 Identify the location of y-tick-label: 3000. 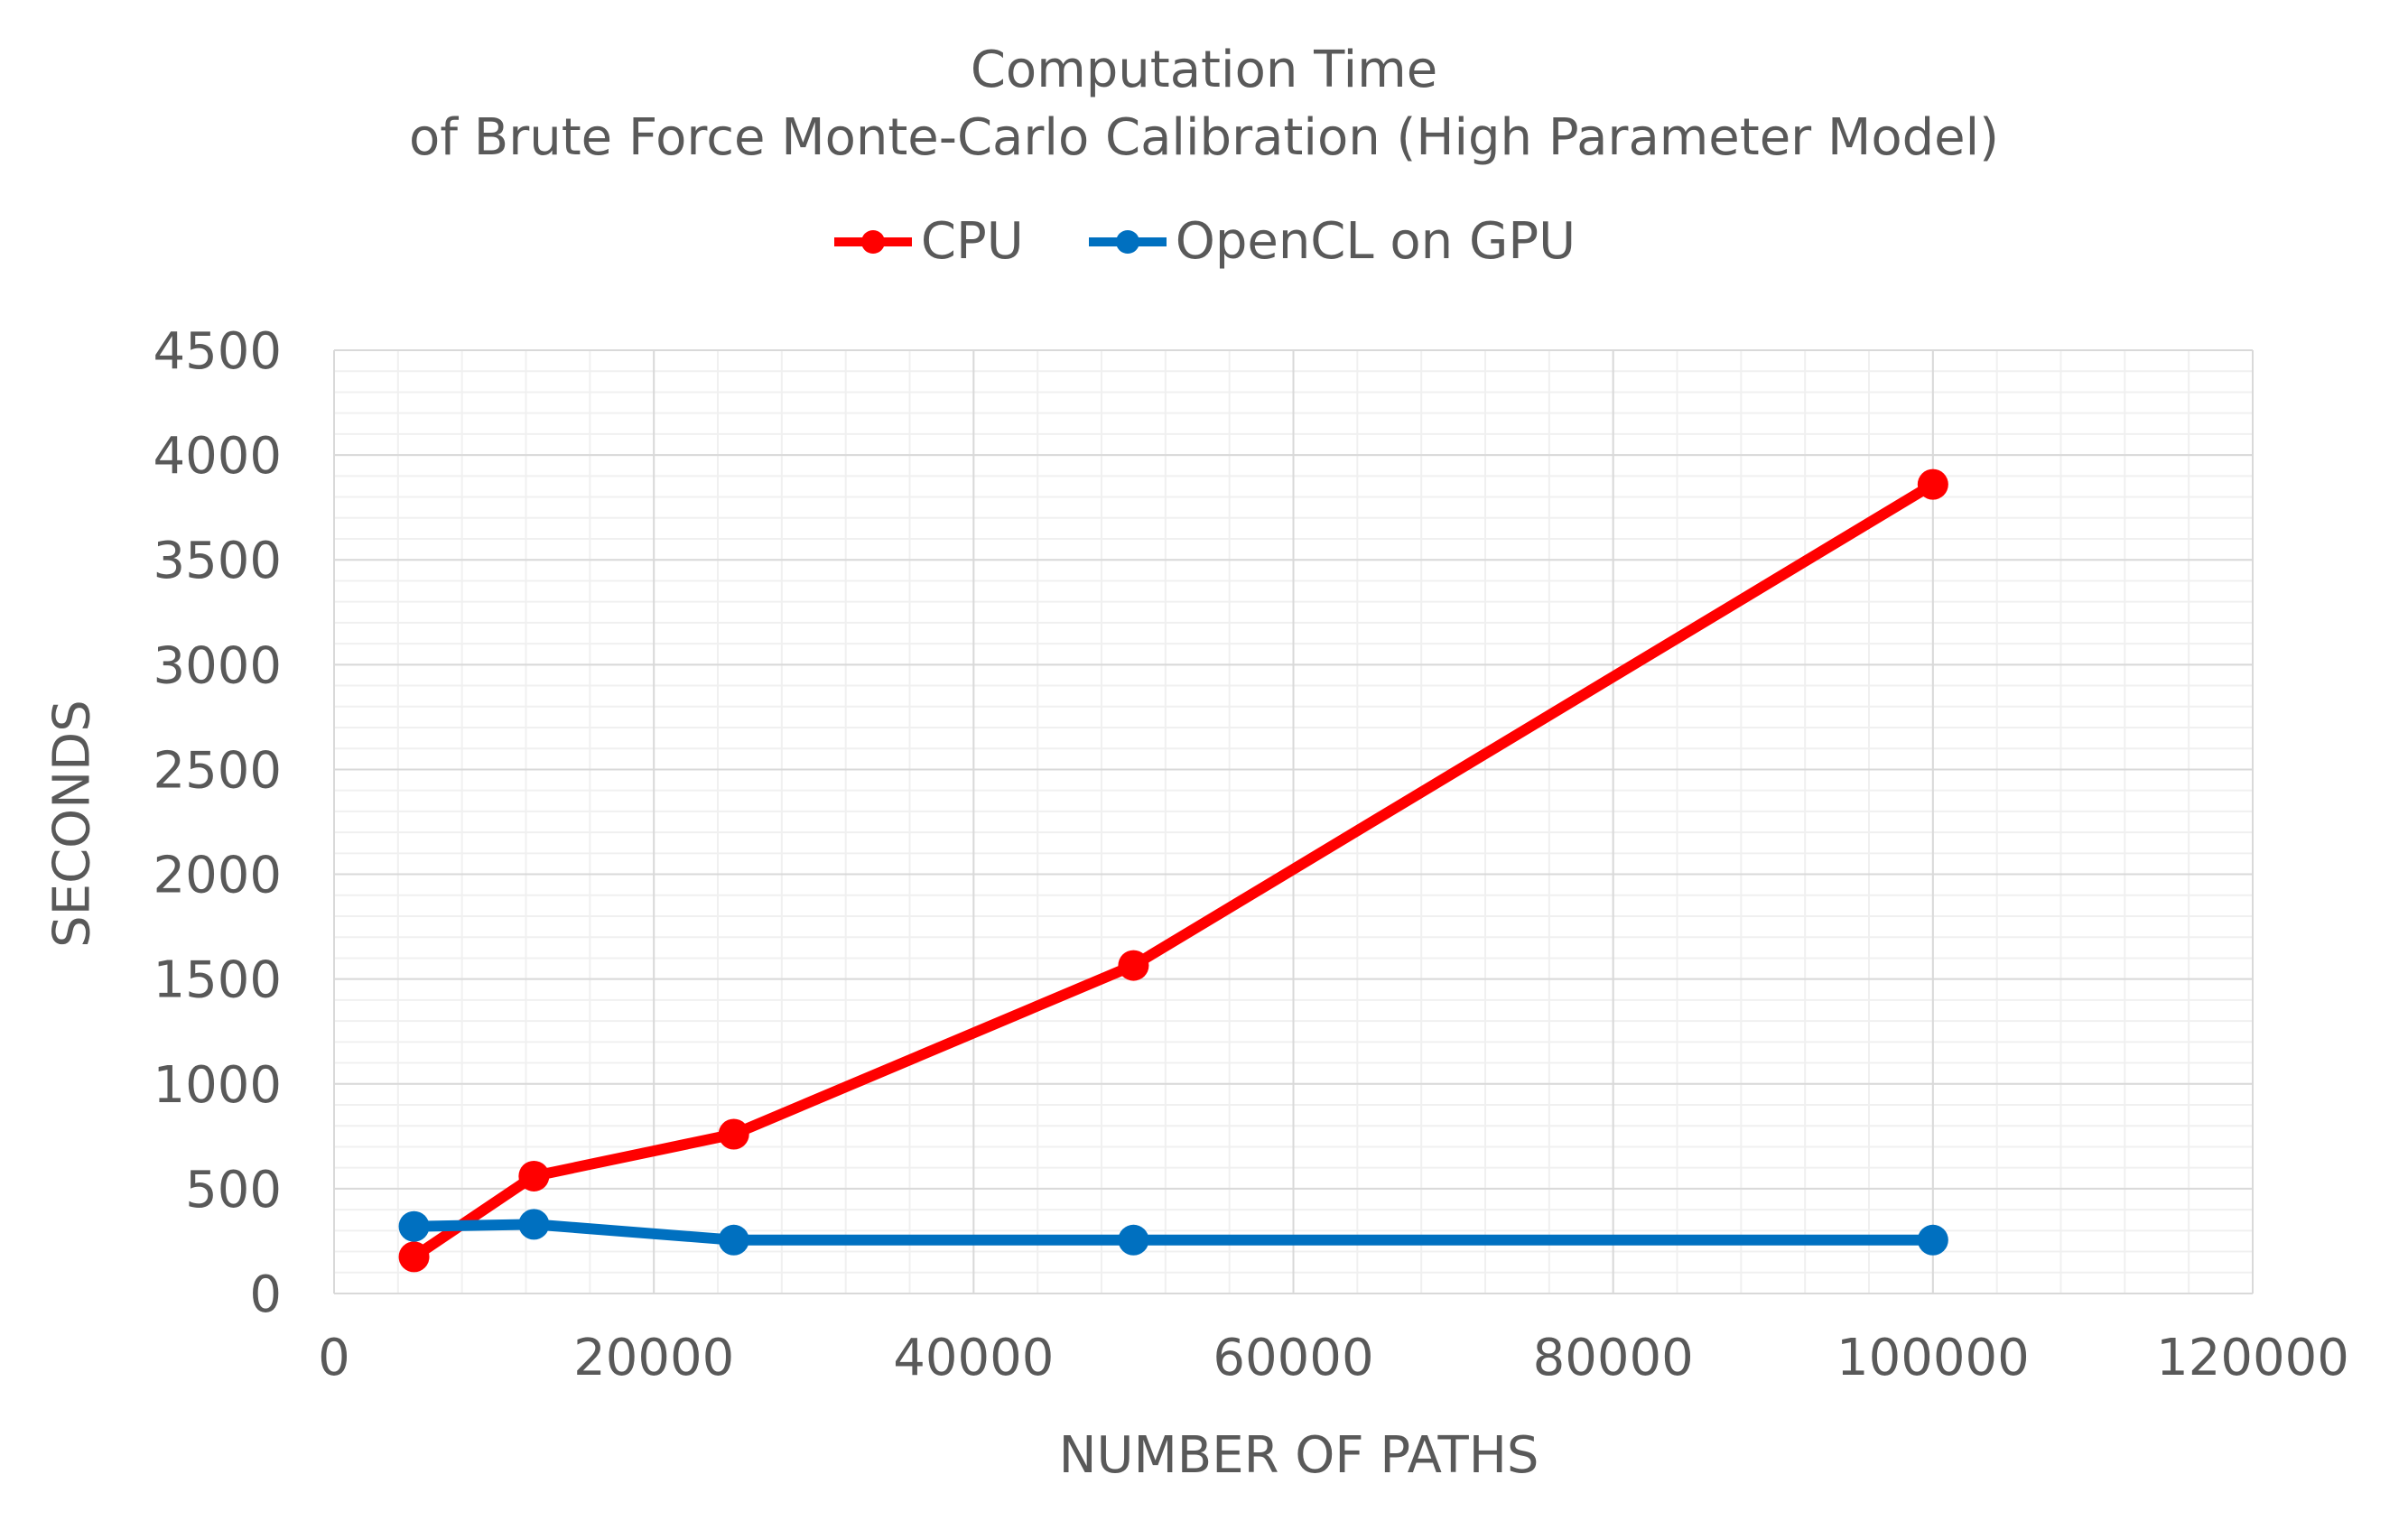
(217, 665).